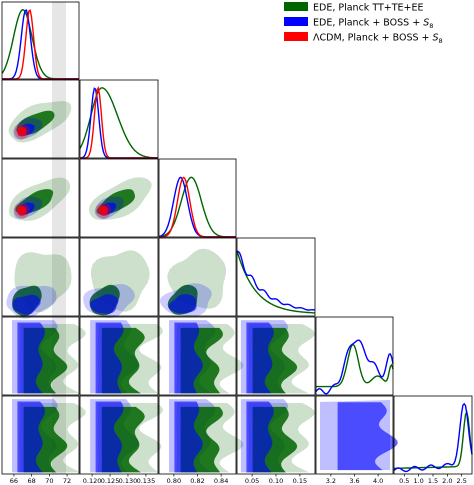  Describe the element at coordinates (128, 481) in the screenshot. I see `x-tick-label: 0.130` at that location.